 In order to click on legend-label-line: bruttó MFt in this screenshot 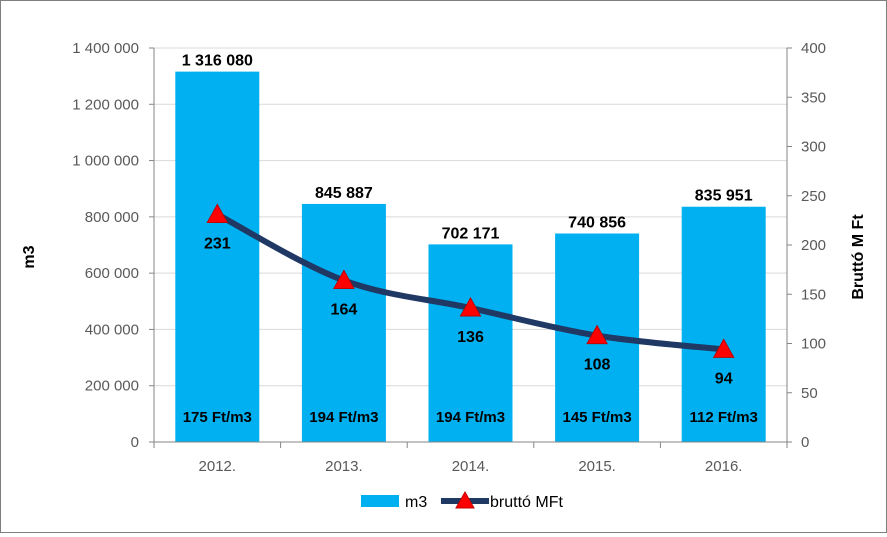, I will do `click(526, 502)`.